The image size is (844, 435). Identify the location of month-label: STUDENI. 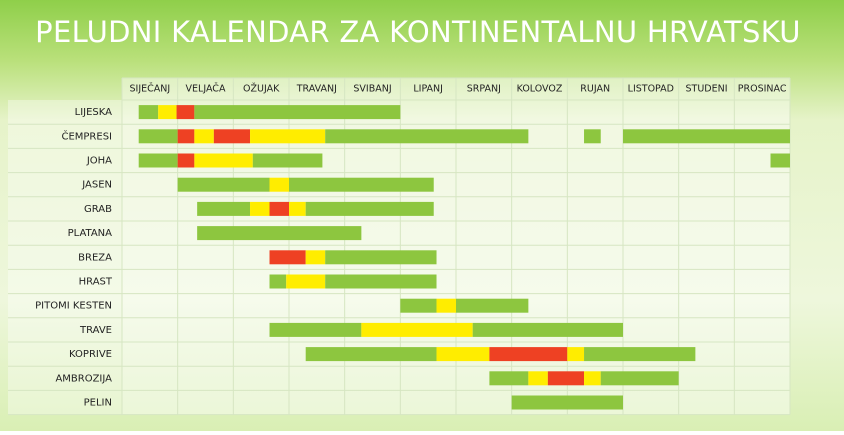
(706, 89).